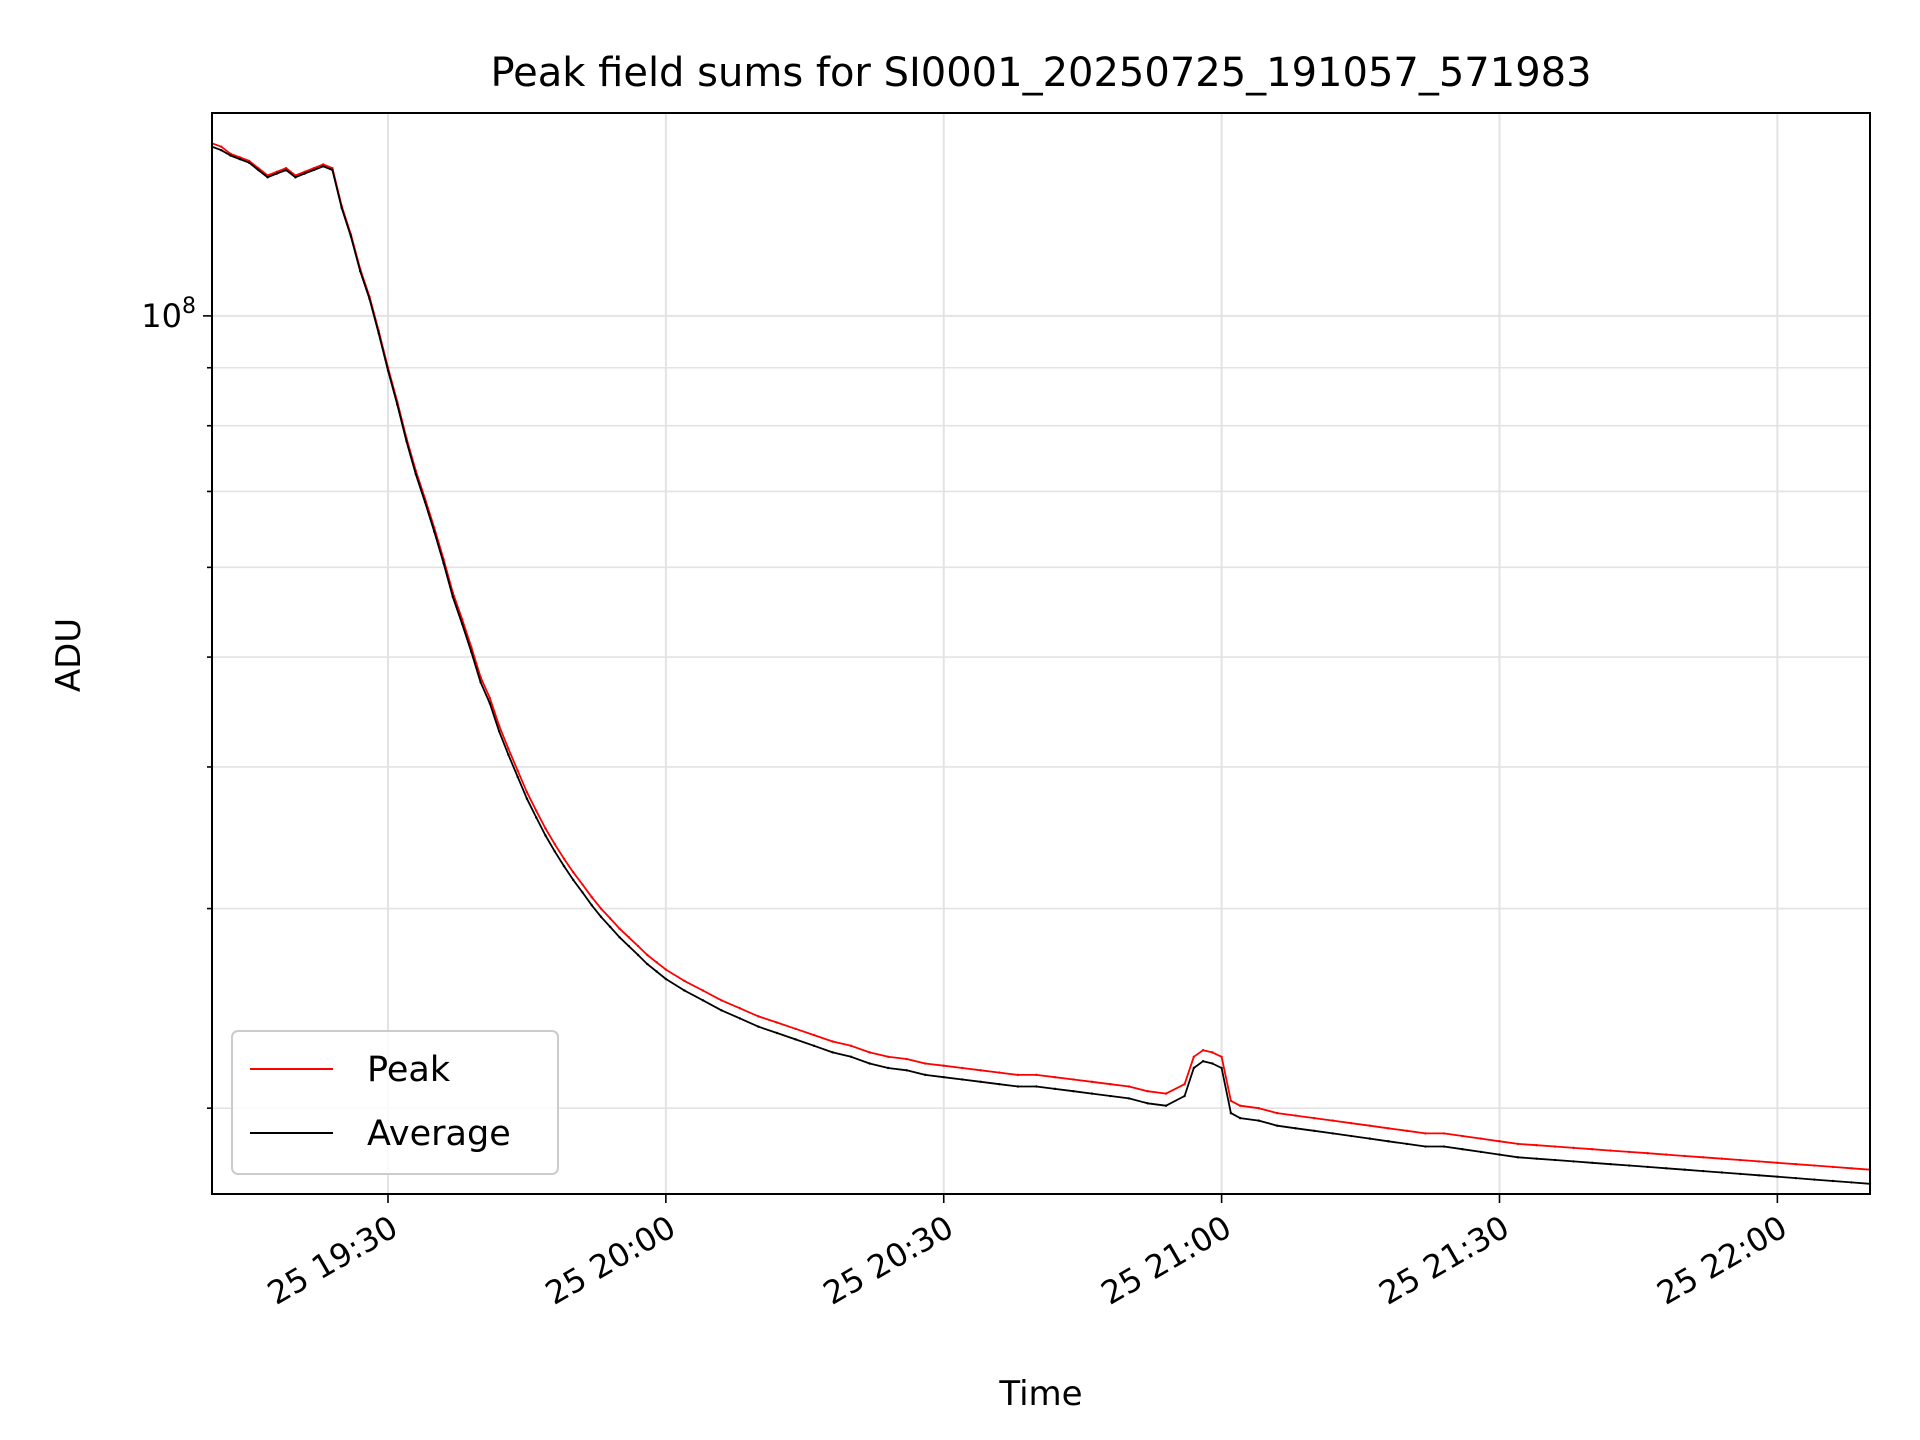  What do you see at coordinates (69, 655) in the screenshot?
I see `y-axis-label: ADU` at bounding box center [69, 655].